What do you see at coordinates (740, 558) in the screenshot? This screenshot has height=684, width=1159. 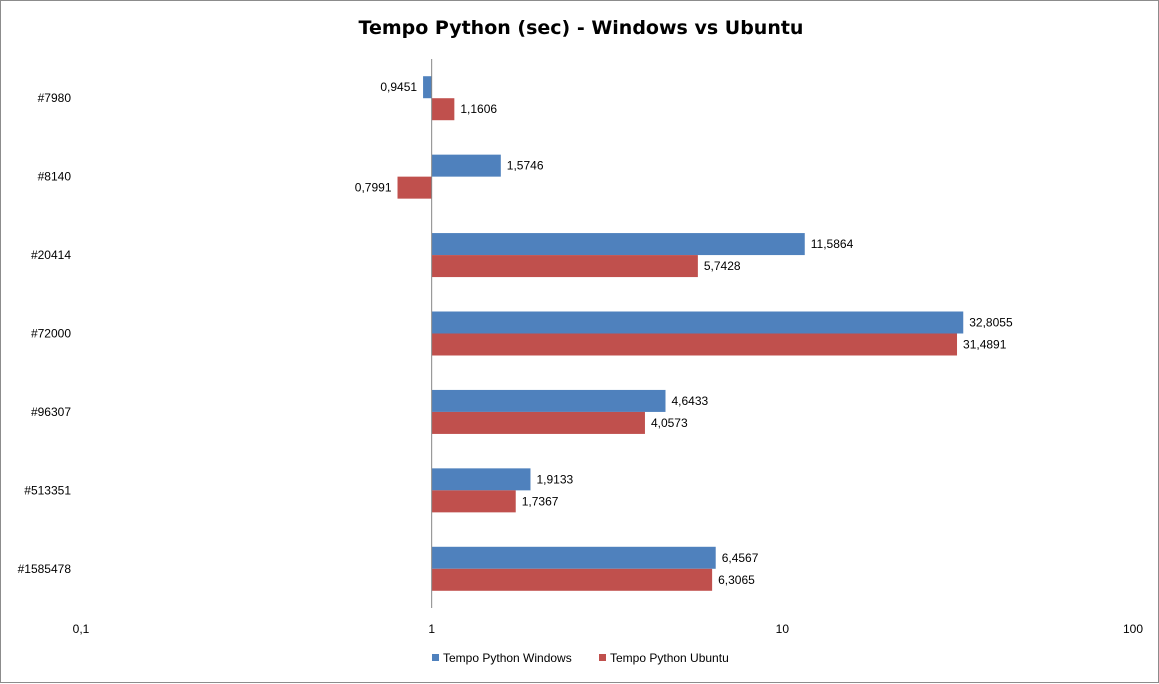 I see `data-label-windows-1585478: 6,4567` at bounding box center [740, 558].